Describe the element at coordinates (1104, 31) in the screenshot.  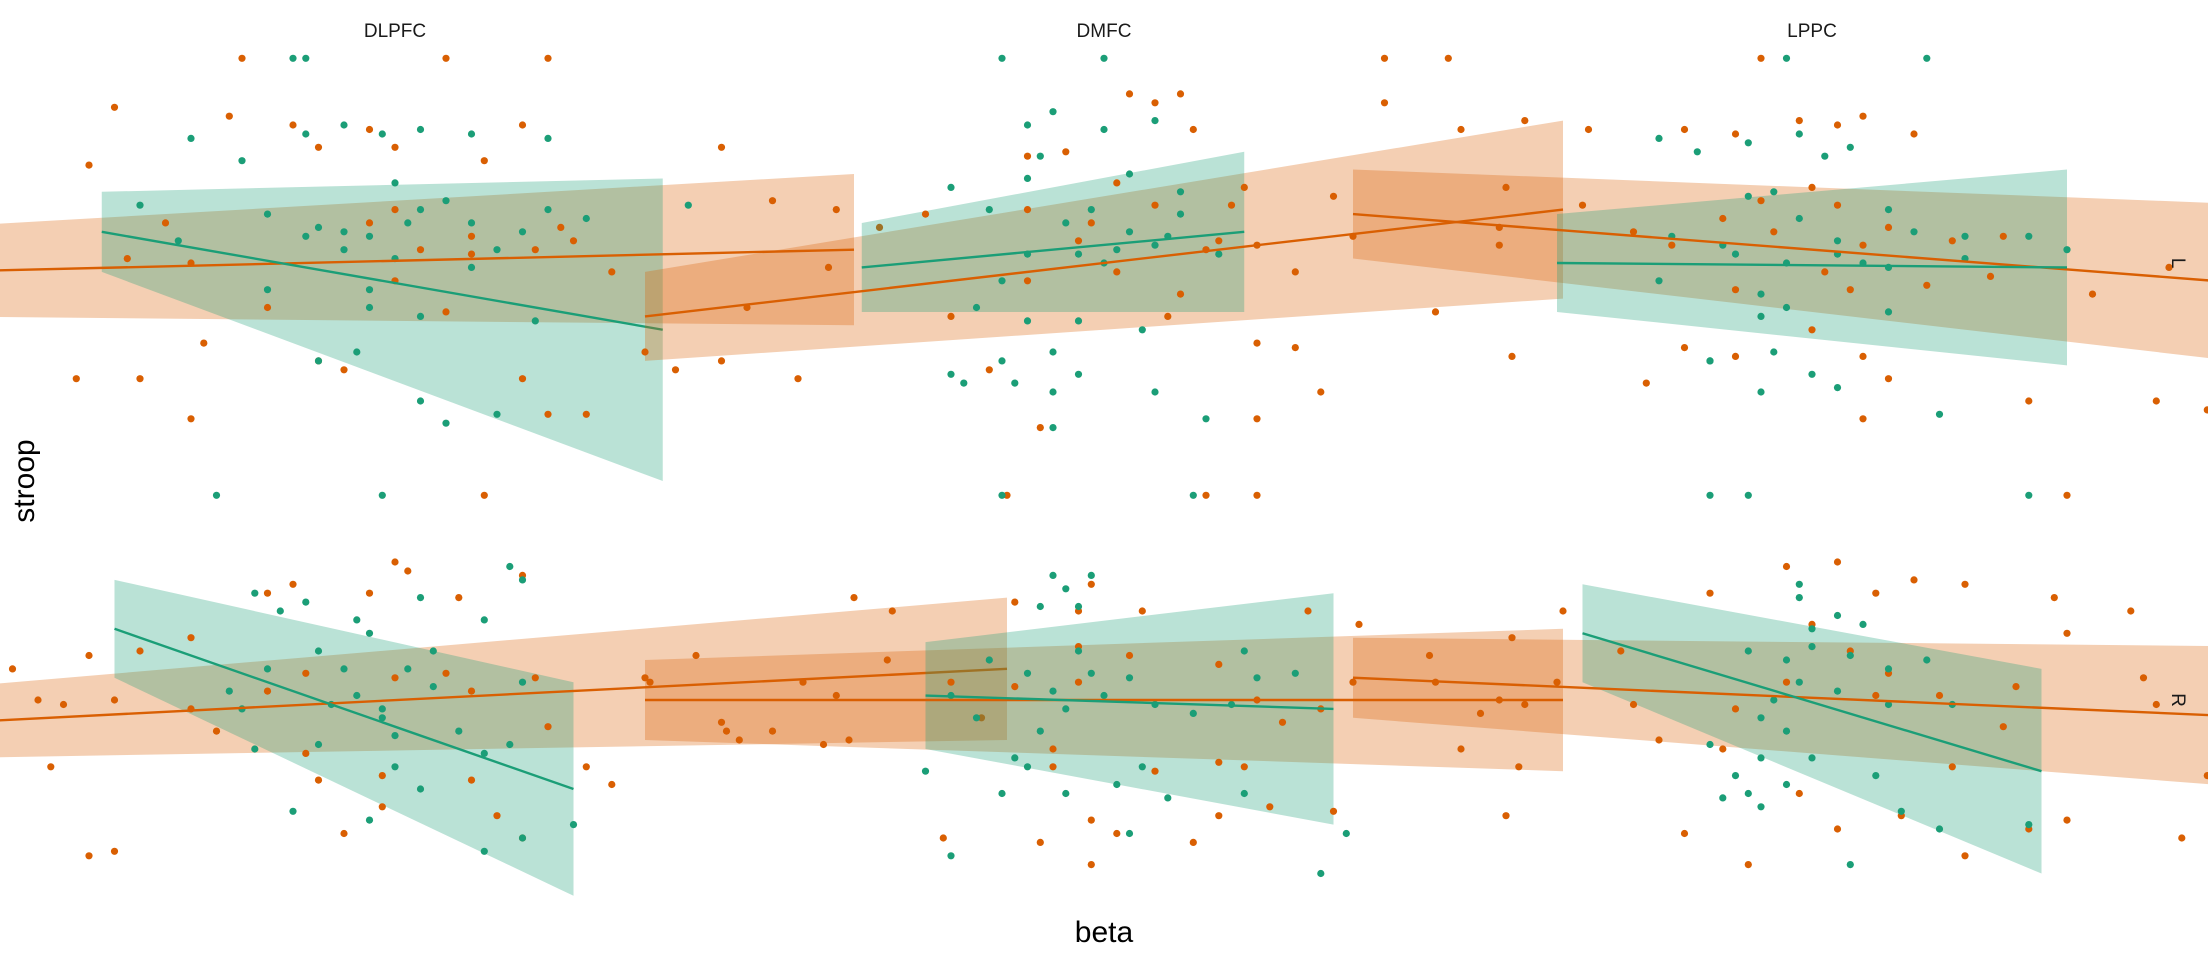
I see `strip-label-dmfc: DMFC` at that location.